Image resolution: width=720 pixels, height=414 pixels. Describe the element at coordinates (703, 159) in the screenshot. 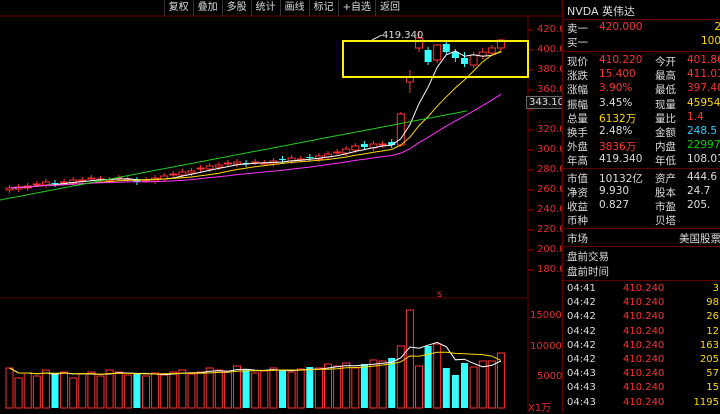

I see `stat-value: 108.01` at that location.